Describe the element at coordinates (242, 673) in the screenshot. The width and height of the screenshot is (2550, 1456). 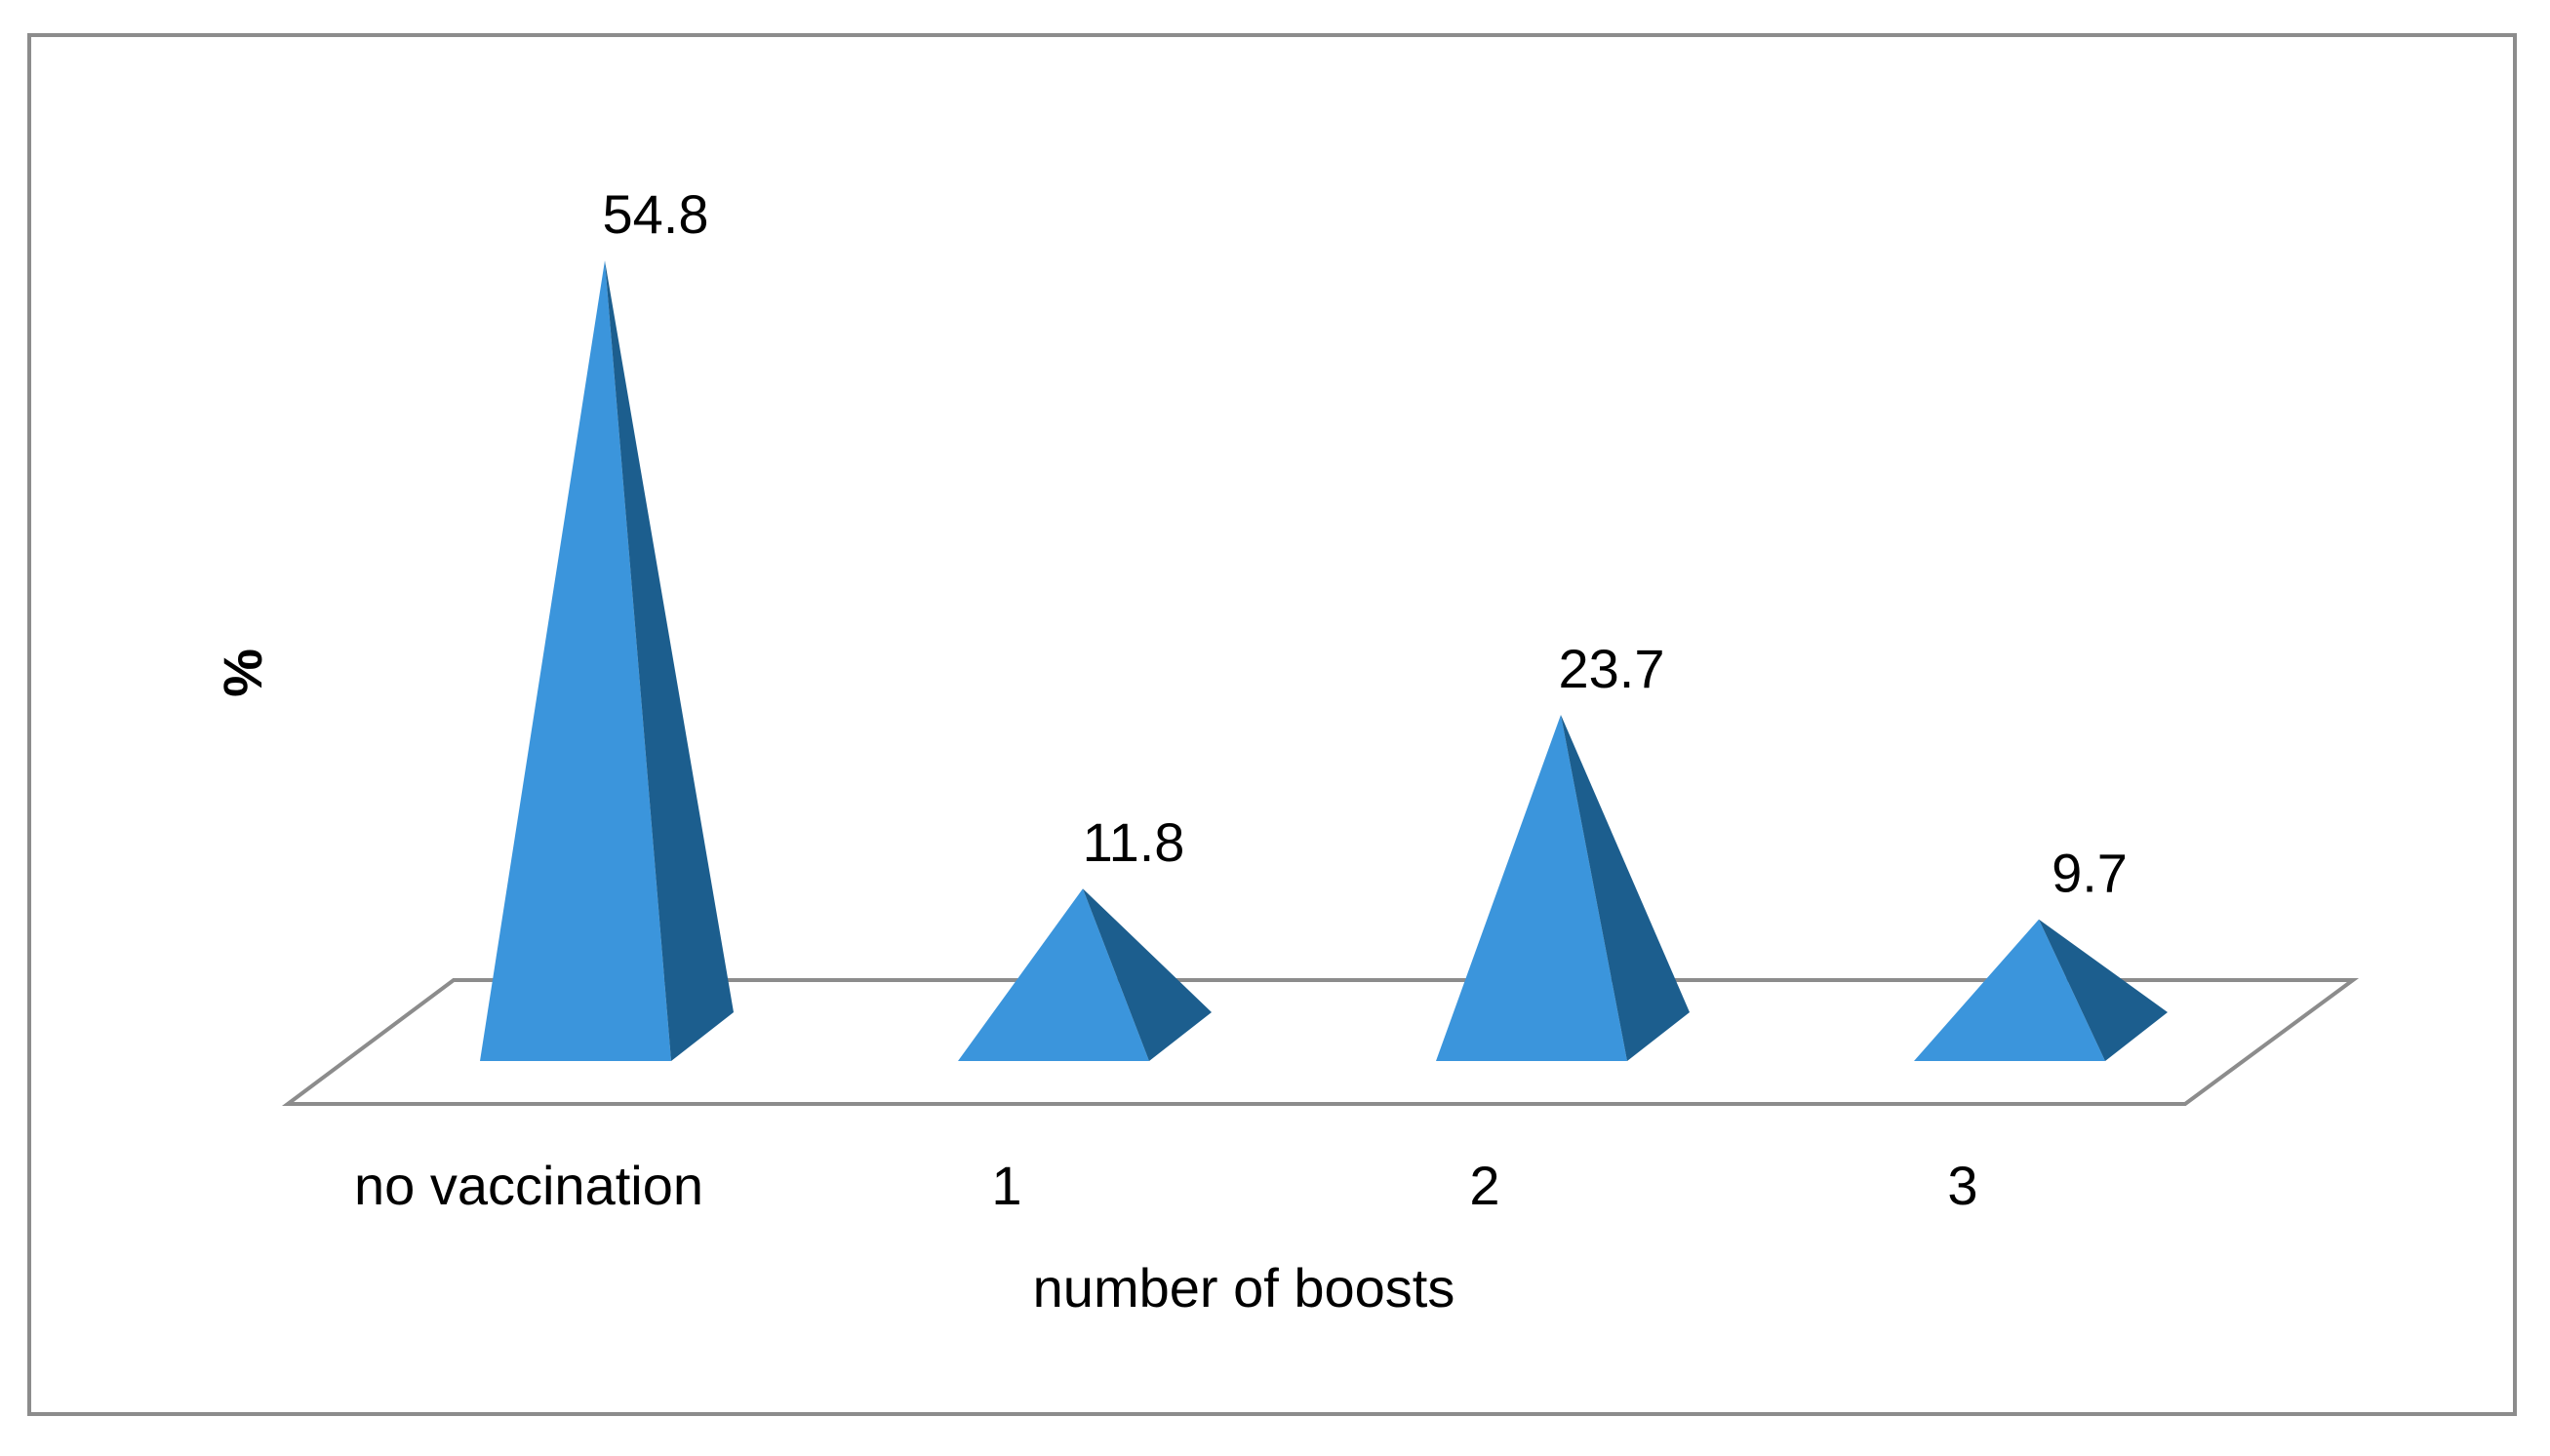
I see `y-axis-label: %` at that location.